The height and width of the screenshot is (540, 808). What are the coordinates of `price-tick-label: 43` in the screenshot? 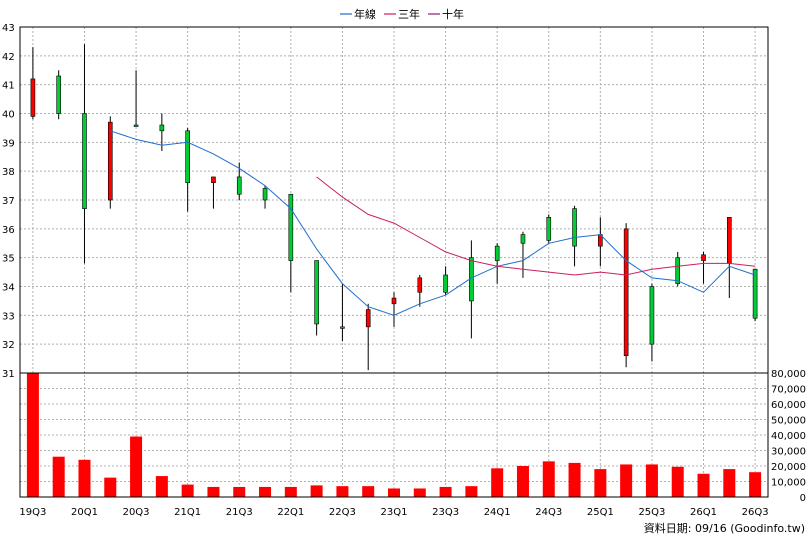 It's located at (8, 28).